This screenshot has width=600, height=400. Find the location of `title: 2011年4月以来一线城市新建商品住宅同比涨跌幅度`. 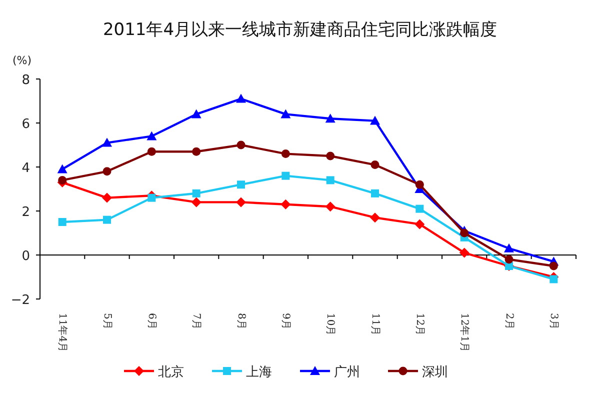

title: 2011年4月以来一线城市新建商品住宅同比涨跌幅度 is located at coordinates (300, 30).